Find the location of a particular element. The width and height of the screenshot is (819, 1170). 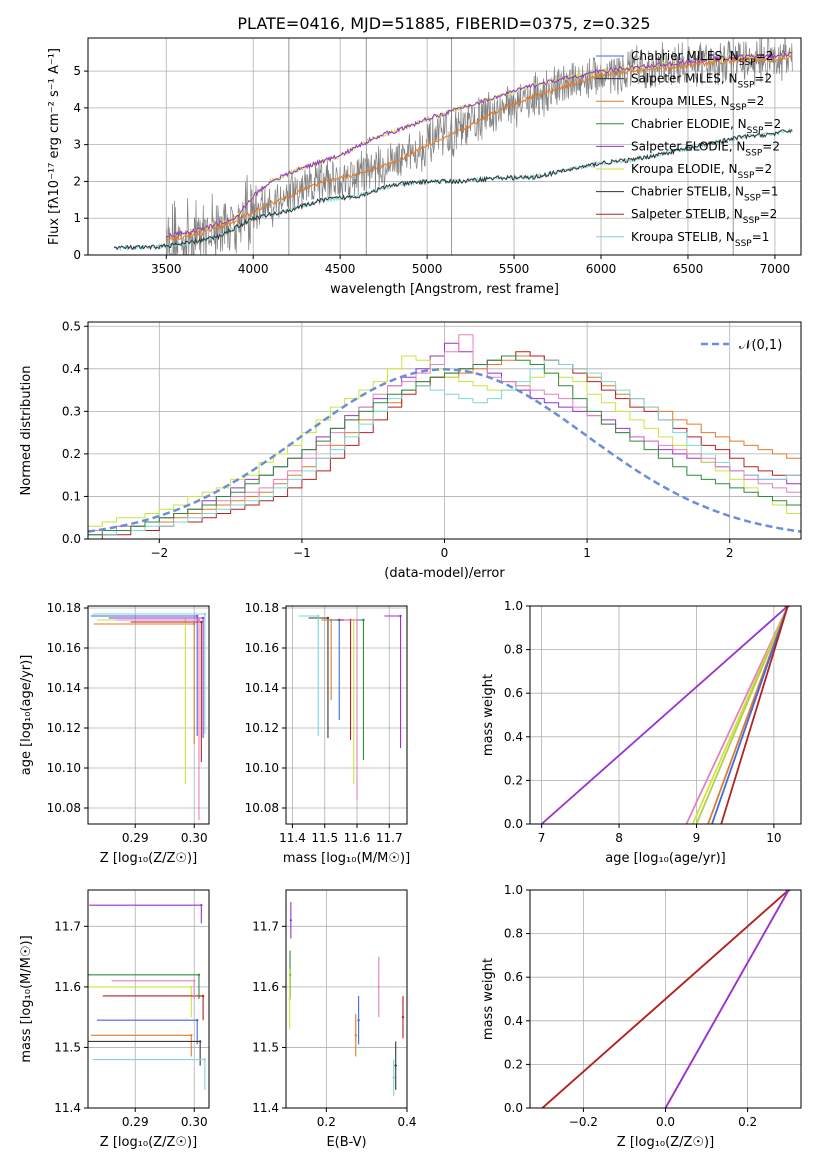

plot-area-mass-vs-Z is located at coordinates (147, 996).